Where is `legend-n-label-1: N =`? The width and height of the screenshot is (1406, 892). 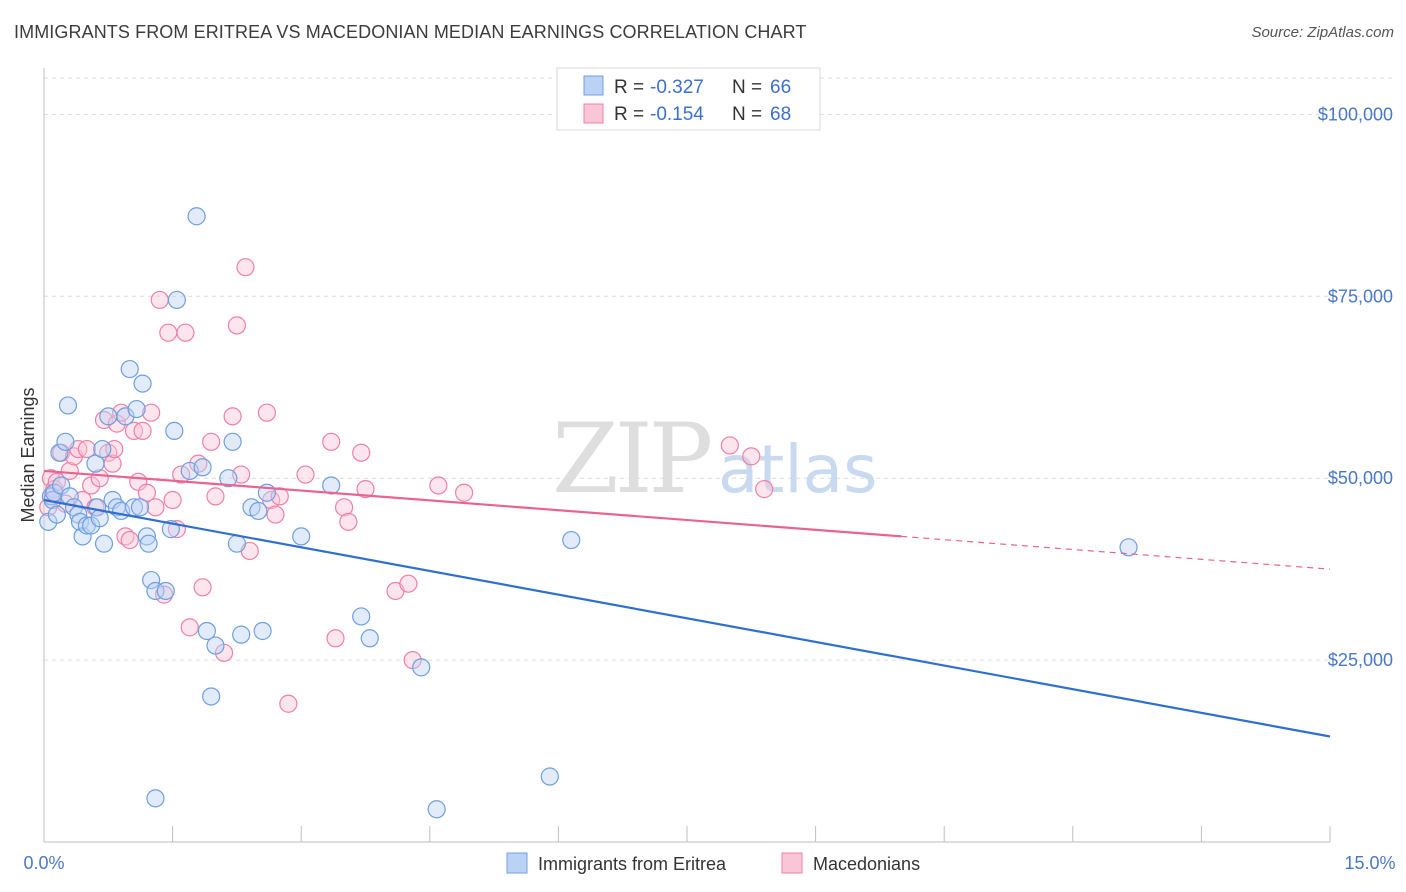 legend-n-label-1: N = is located at coordinates (747, 87).